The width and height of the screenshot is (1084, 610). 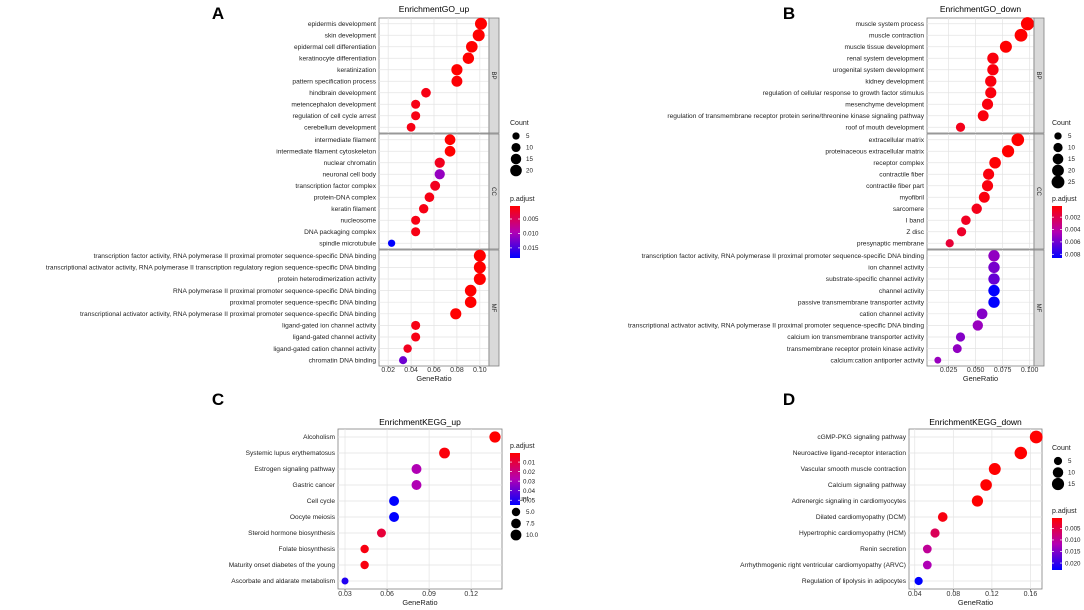 What do you see at coordinates (388, 370) in the screenshot?
I see `x-tick-label: 0.02` at bounding box center [388, 370].